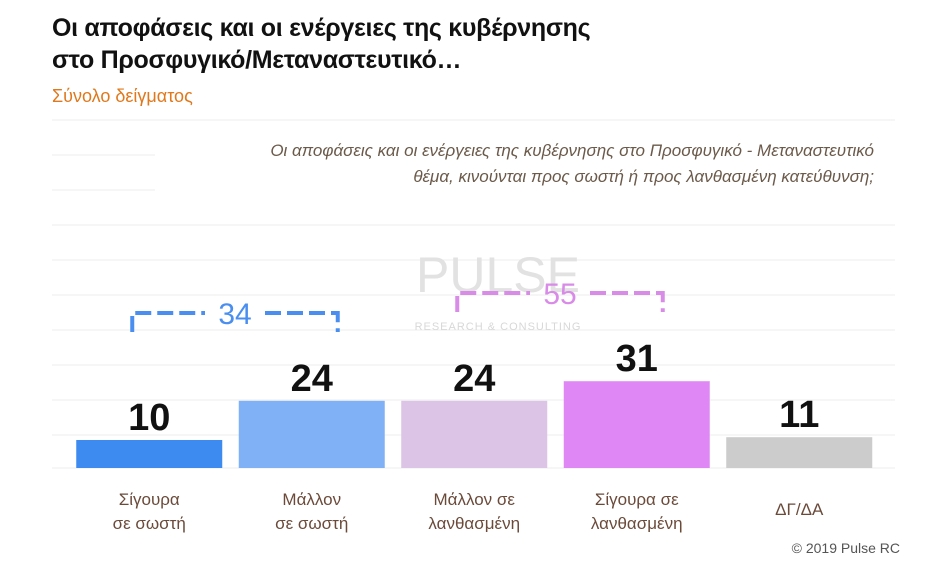 The image size is (946, 577). I want to click on category-label: Σίγουρα σε σωστή, so click(149, 511).